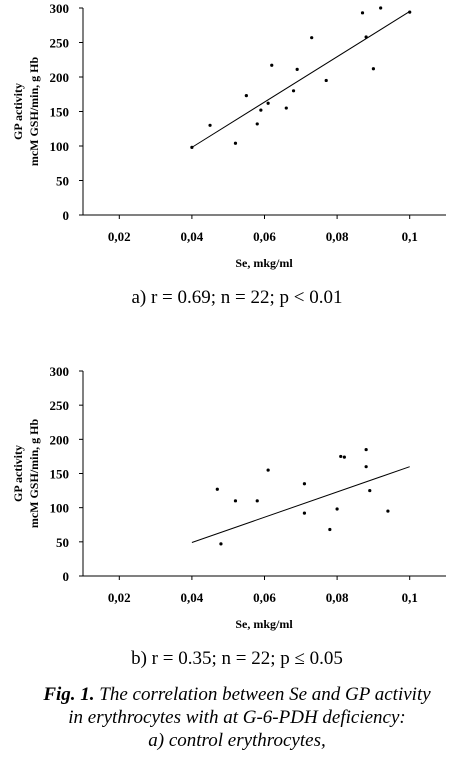  I want to click on figure-label: Fig. 1., so click(68, 694).